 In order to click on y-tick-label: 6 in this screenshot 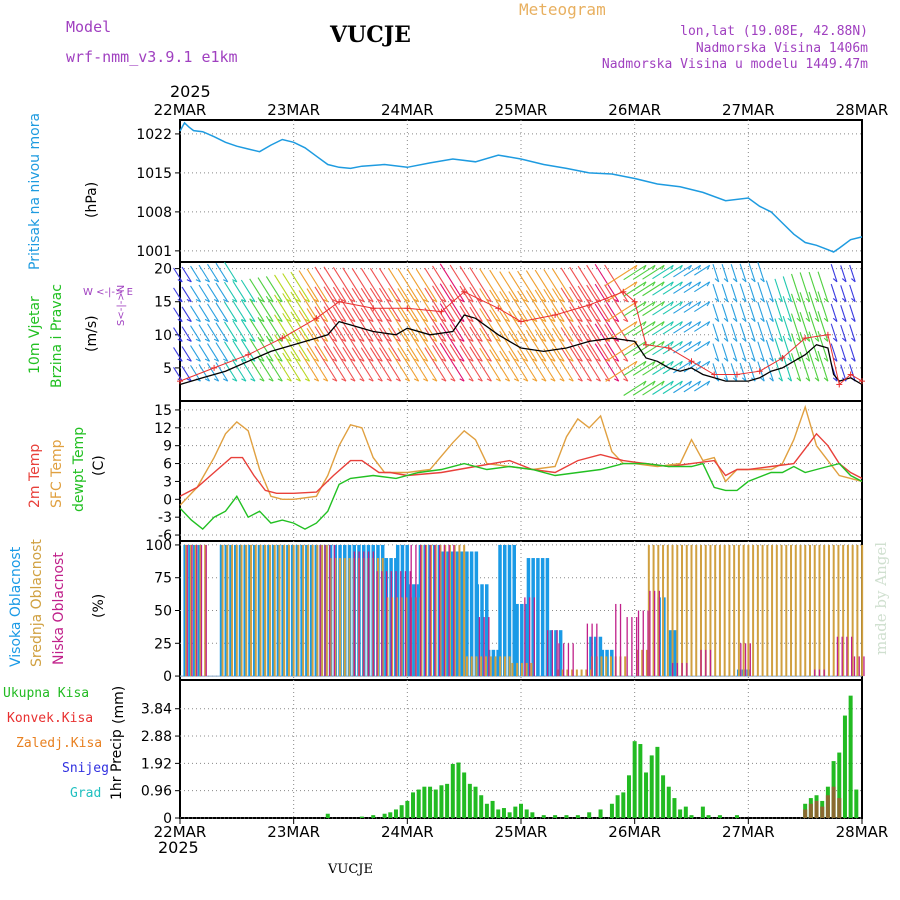, I will do `click(167, 465)`.